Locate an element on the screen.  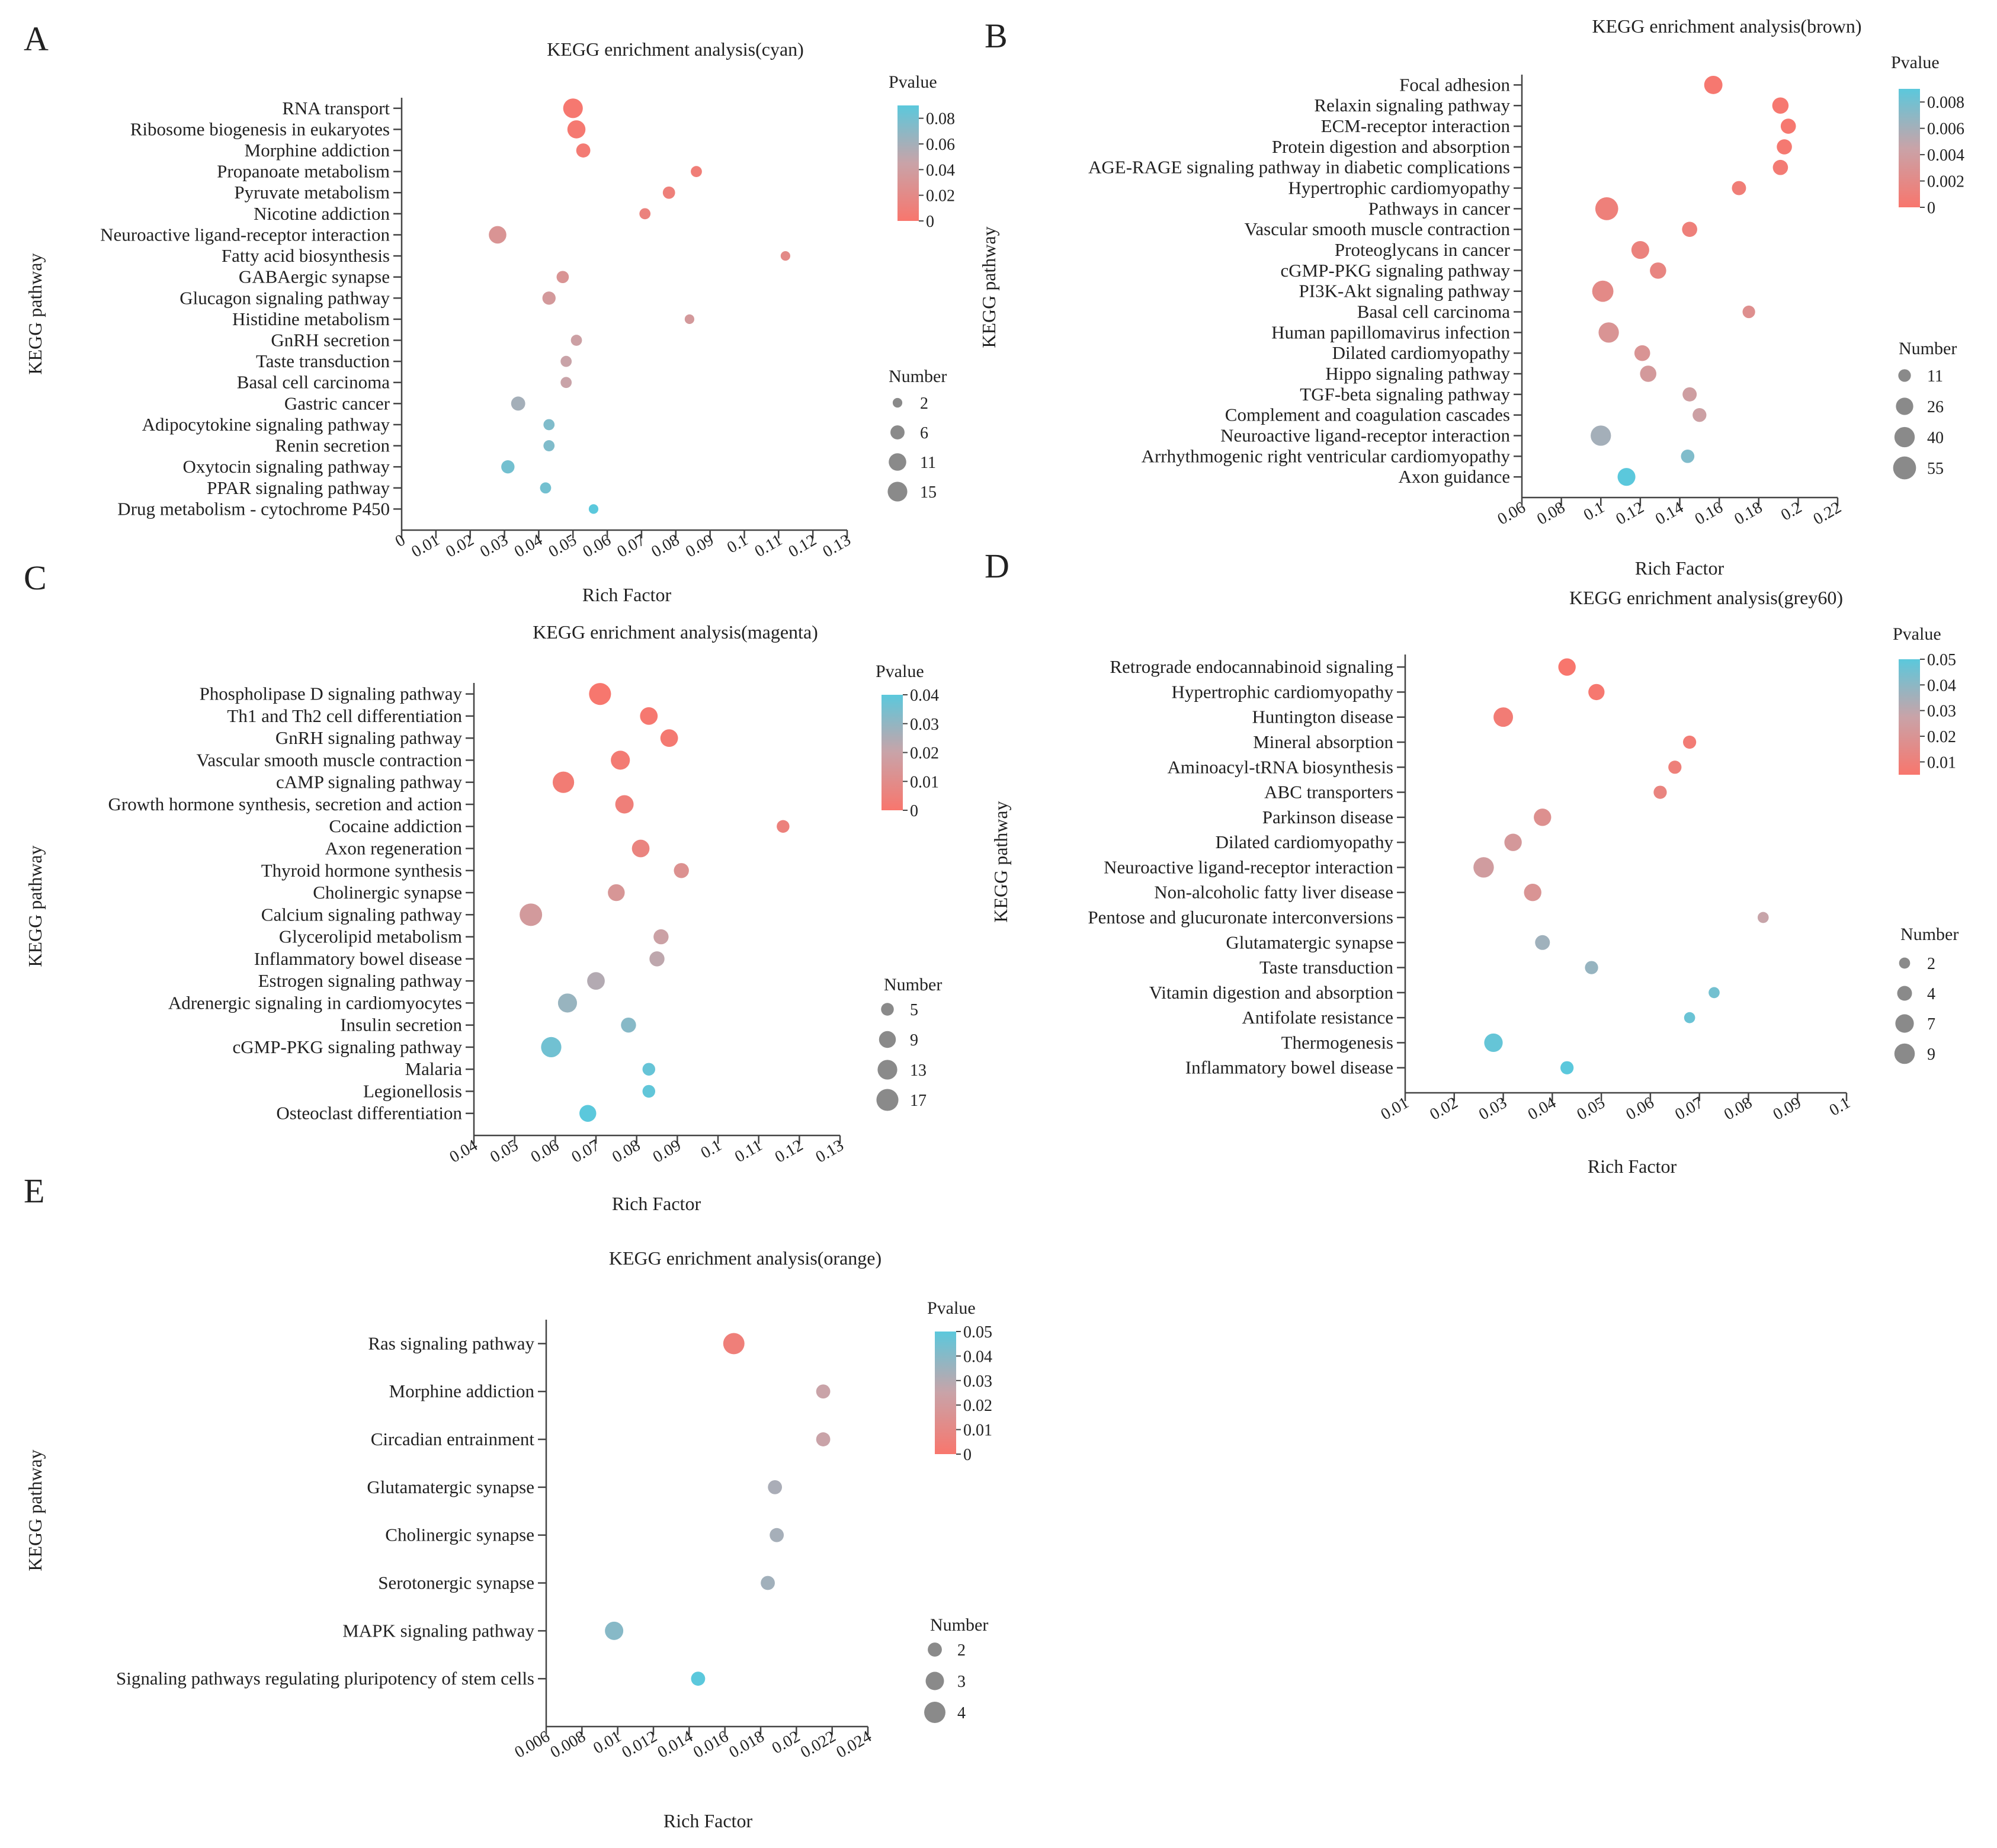
point-malaria is located at coordinates (649, 1069).